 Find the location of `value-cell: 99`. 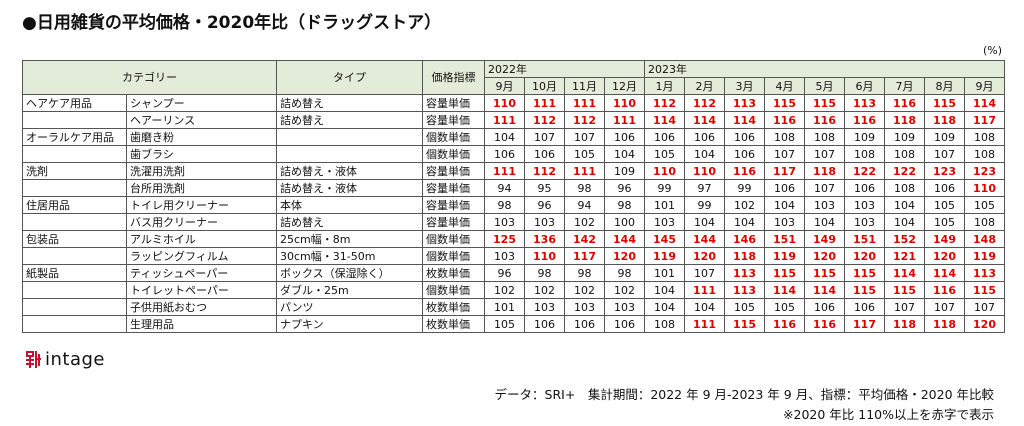

value-cell: 99 is located at coordinates (664, 188).